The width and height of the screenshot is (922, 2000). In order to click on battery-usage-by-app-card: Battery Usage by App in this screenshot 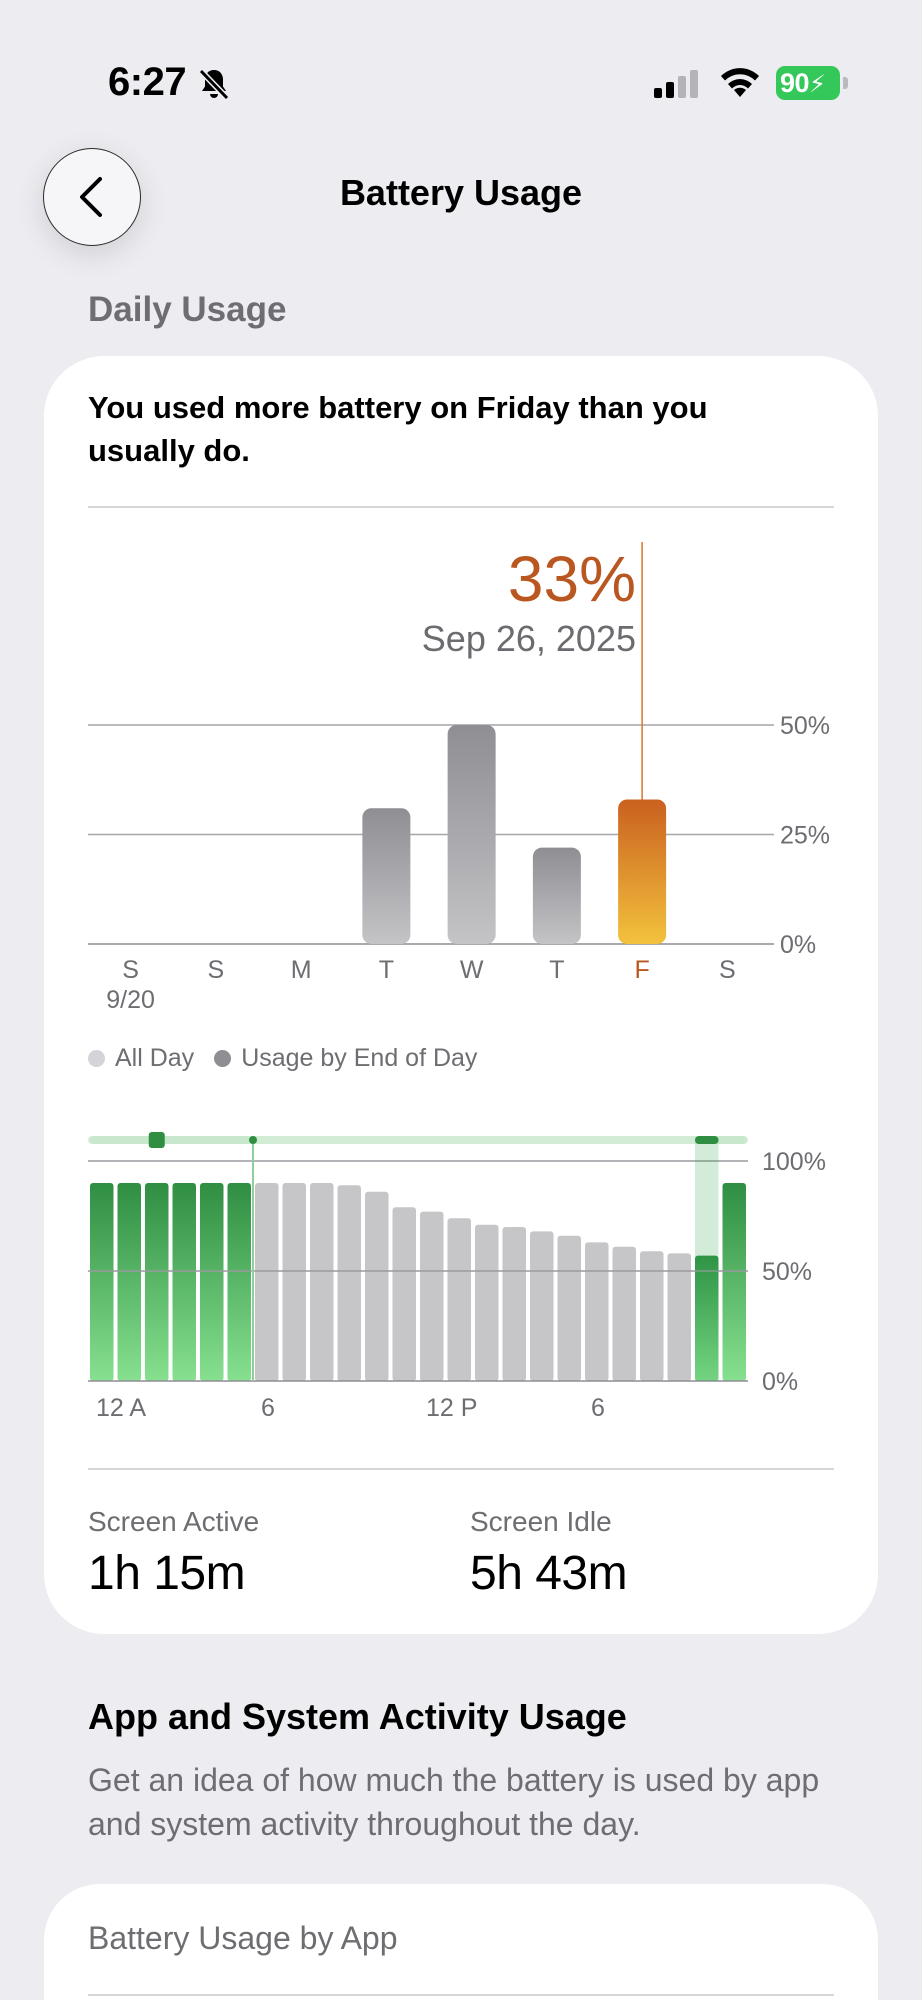, I will do `click(461, 1942)`.